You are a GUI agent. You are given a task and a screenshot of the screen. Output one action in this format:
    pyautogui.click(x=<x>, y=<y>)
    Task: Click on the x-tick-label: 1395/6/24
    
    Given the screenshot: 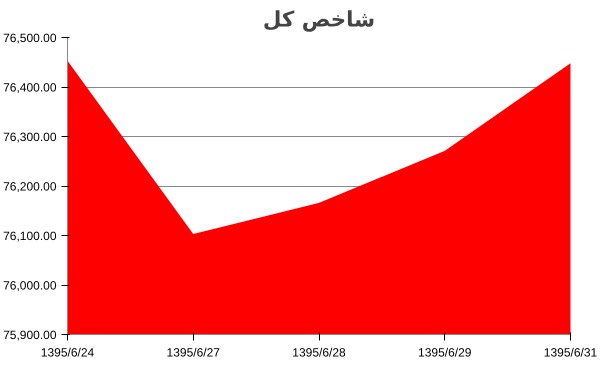 What is the action you would take?
    pyautogui.click(x=67, y=353)
    